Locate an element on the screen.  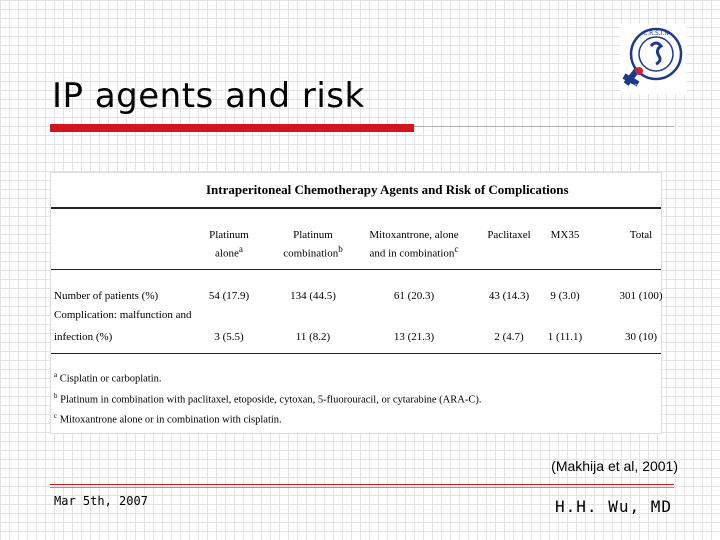
footnote-a: a Cisplatin or carboplatin. is located at coordinates (108, 378).